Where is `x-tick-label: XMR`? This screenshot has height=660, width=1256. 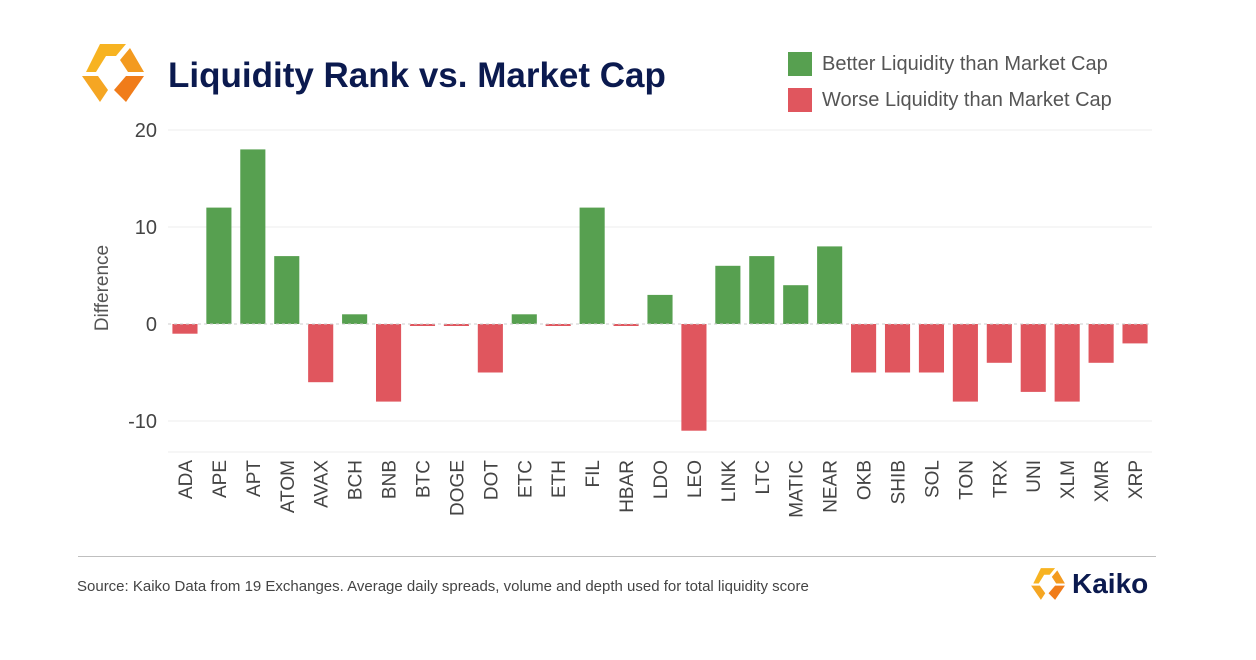 x-tick-label: XMR is located at coordinates (1102, 481).